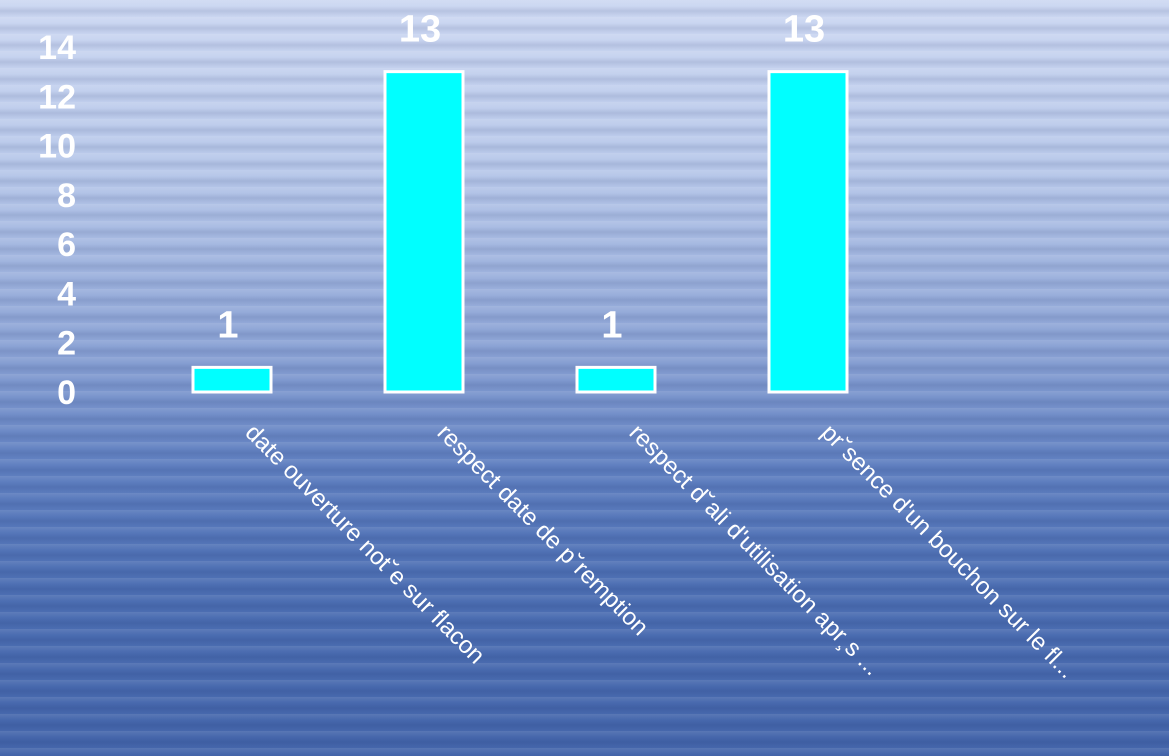  What do you see at coordinates (57, 97) in the screenshot?
I see `y-tick-label: 12` at bounding box center [57, 97].